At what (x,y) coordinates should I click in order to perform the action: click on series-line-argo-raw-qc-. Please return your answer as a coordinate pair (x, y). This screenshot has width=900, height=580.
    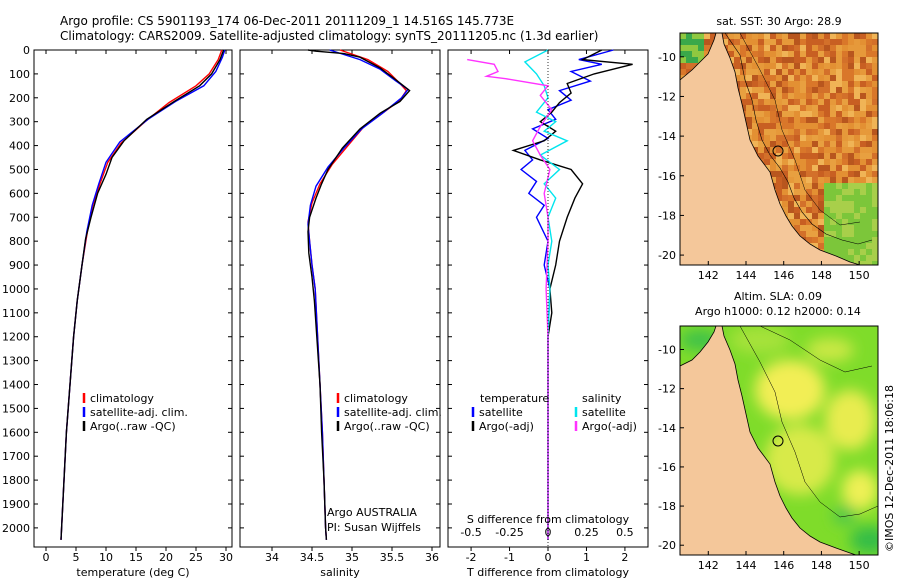
    Looking at the image, I should click on (359, 294).